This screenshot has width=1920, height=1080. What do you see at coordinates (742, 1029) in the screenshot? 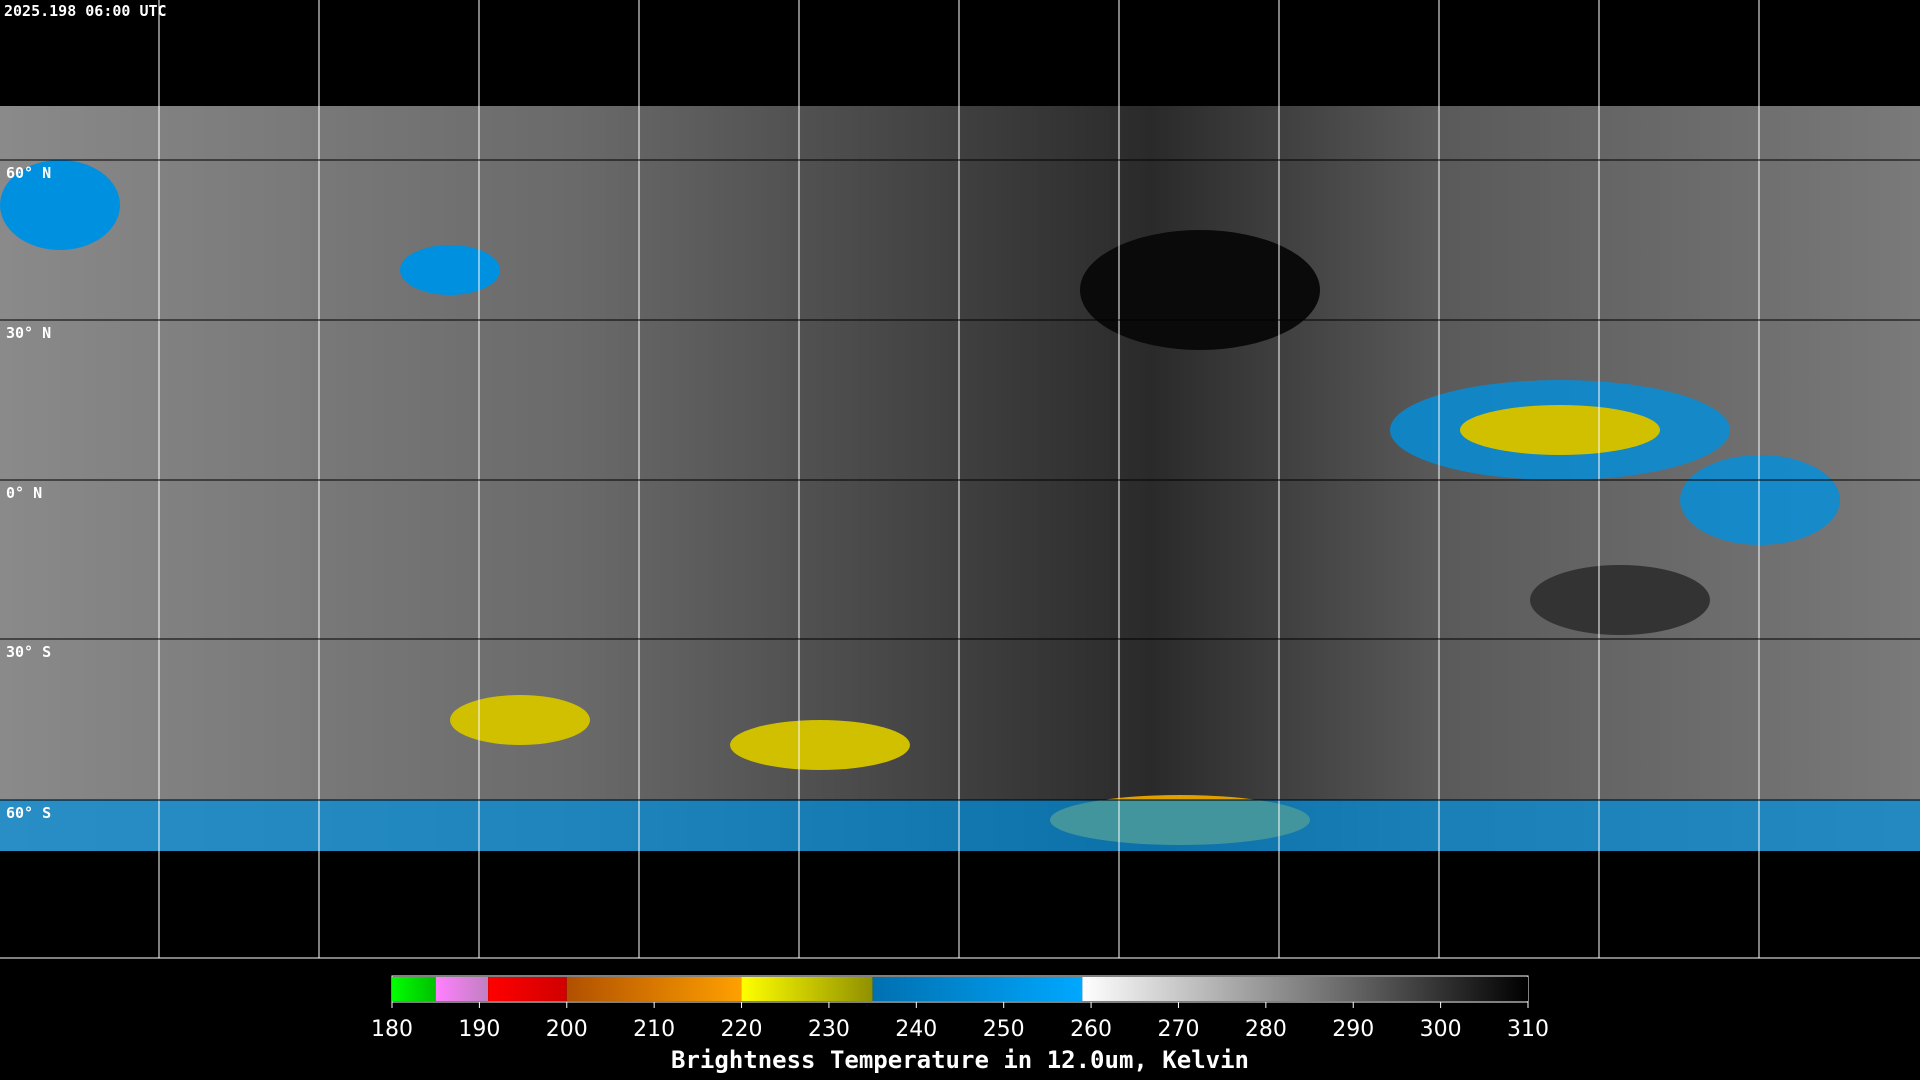
I see `colorbar-tick-label: 220` at bounding box center [742, 1029].